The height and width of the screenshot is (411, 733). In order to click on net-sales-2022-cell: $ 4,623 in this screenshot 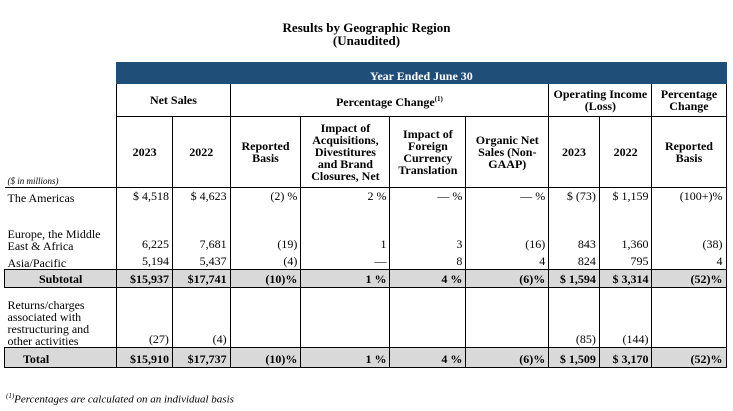, I will do `click(201, 195)`.